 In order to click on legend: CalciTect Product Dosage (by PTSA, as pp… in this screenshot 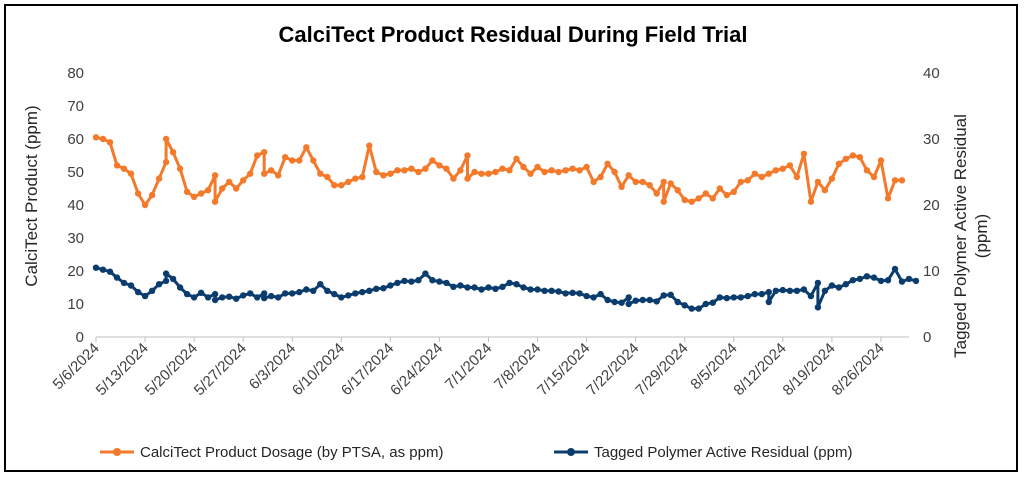, I will do `click(476, 452)`.